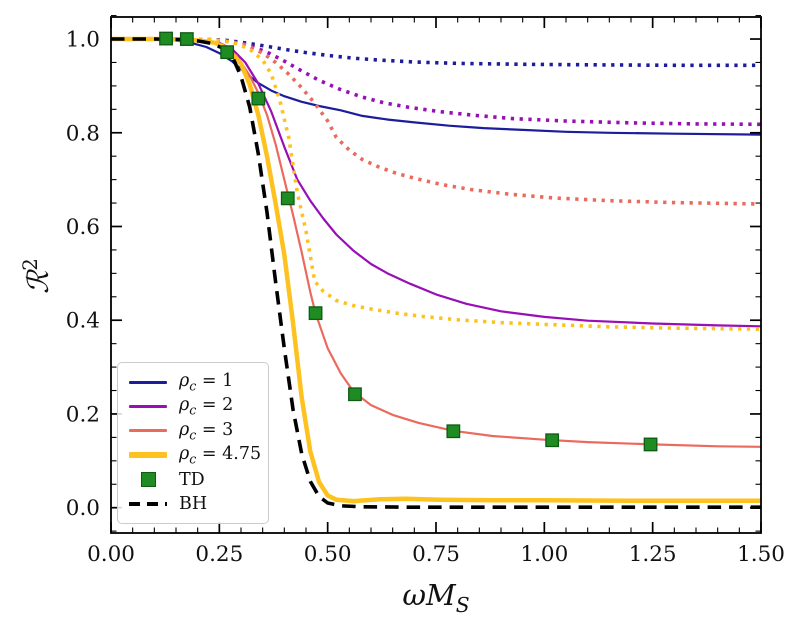  I want to click on y-tick-label: 0.2, so click(83, 414).